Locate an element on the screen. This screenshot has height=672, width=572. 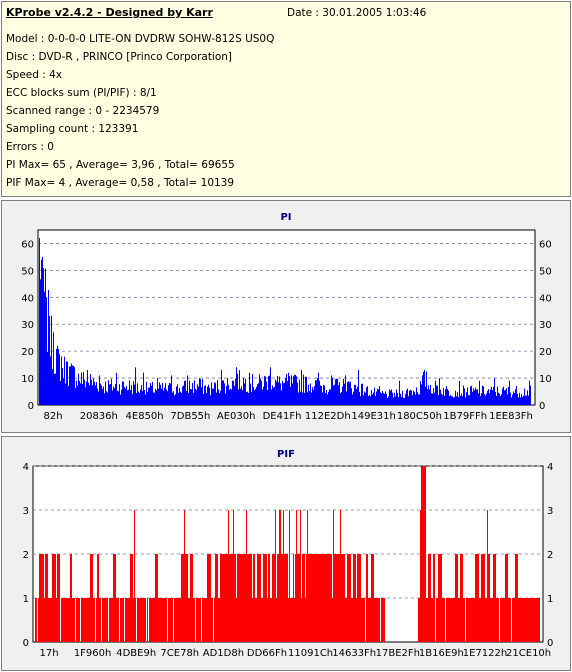
pif-xtick: 1B16E9h is located at coordinates (441, 653).